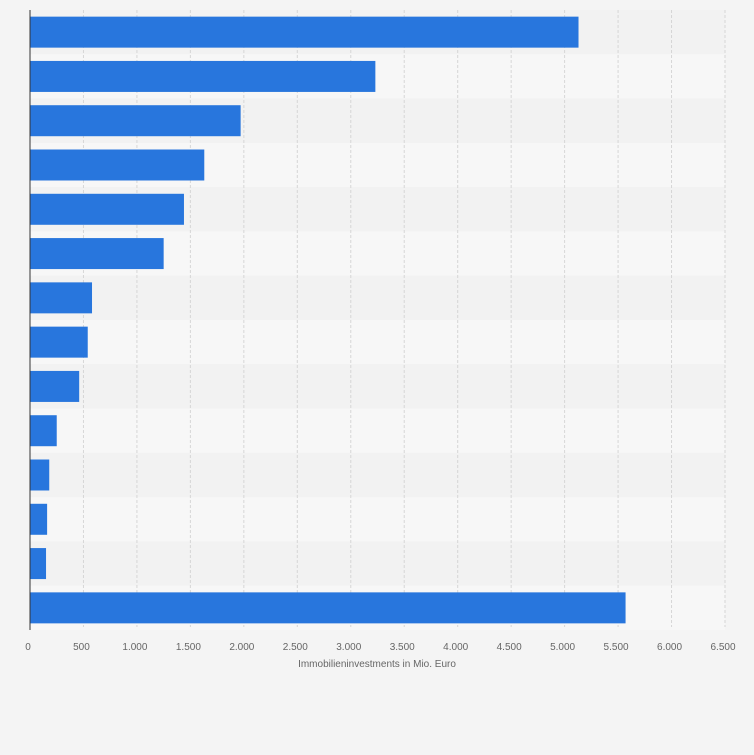 This screenshot has height=755, width=754. Describe the element at coordinates (348, 647) in the screenshot. I see `x-tick-label: 3.000` at that location.